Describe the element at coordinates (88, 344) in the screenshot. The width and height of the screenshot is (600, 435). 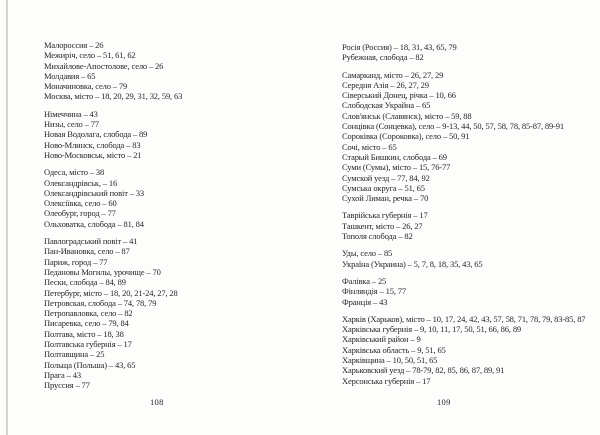
I see `index-entry: Полтавська губернія – 17` at that location.